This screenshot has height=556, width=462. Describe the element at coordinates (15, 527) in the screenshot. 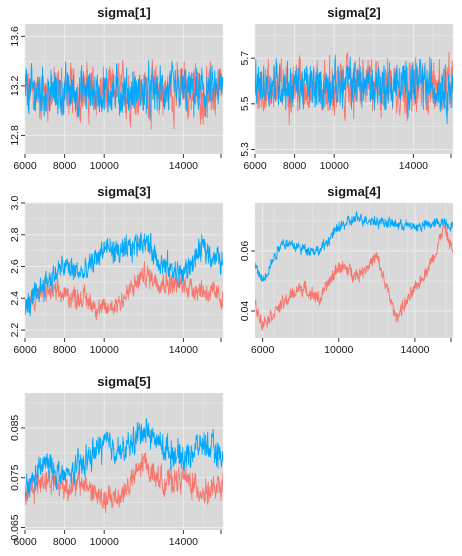

I see `y-tick-label: 0.065` at that location.